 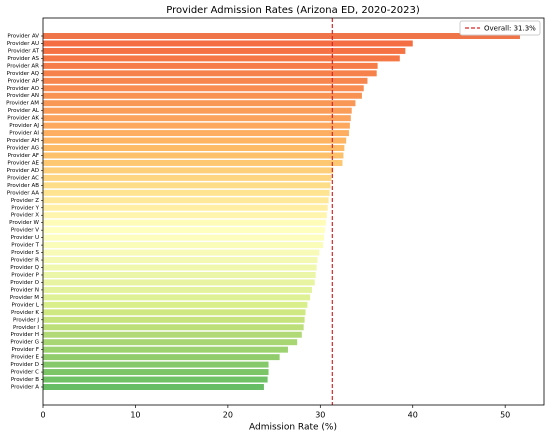 What do you see at coordinates (510, 29) in the screenshot?
I see `legend-label: Overall: 31.3%` at bounding box center [510, 29].